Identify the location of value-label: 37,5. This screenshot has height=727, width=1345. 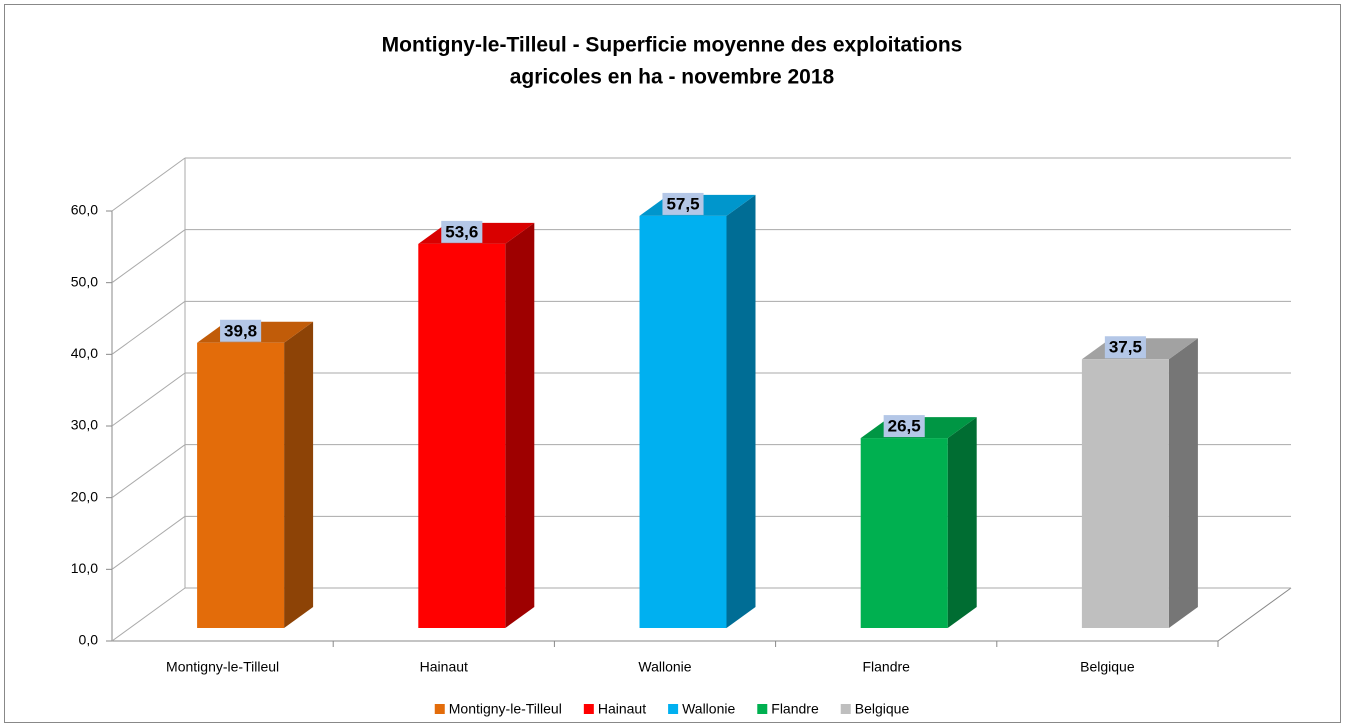
(1125, 347).